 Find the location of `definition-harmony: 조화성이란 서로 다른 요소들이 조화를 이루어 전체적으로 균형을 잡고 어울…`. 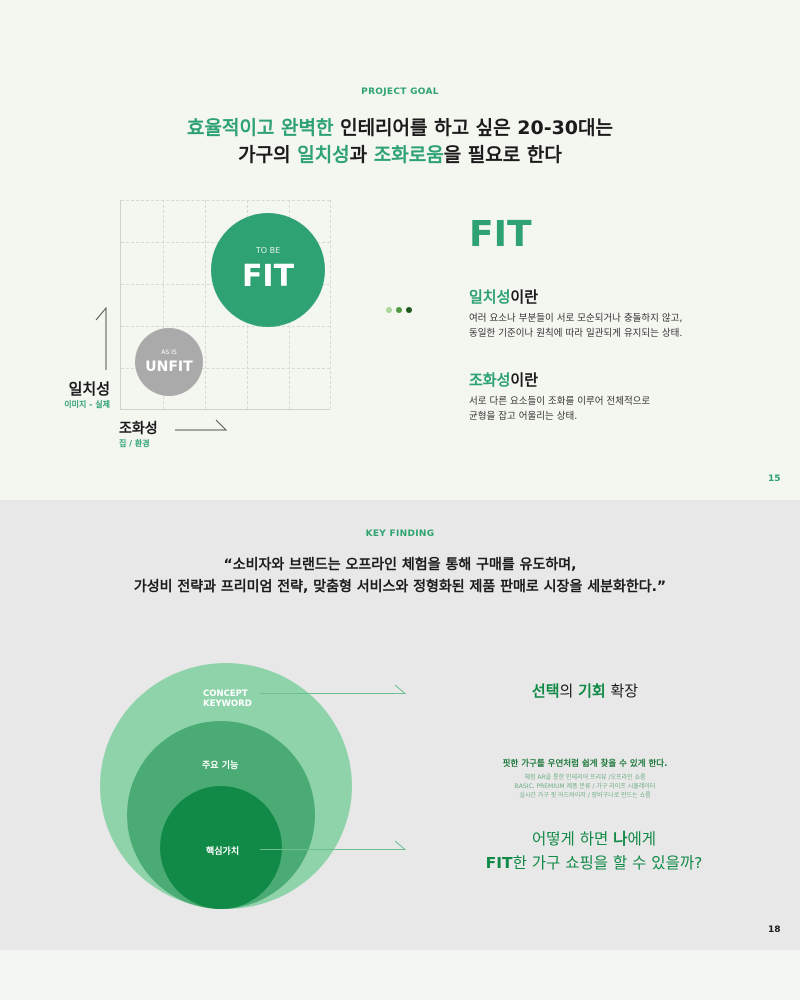

definition-harmony: 조화성이란 서로 다른 요소들이 조화를 이루어 전체적으로 균형을 잡고 어울… is located at coordinates (560, 396).